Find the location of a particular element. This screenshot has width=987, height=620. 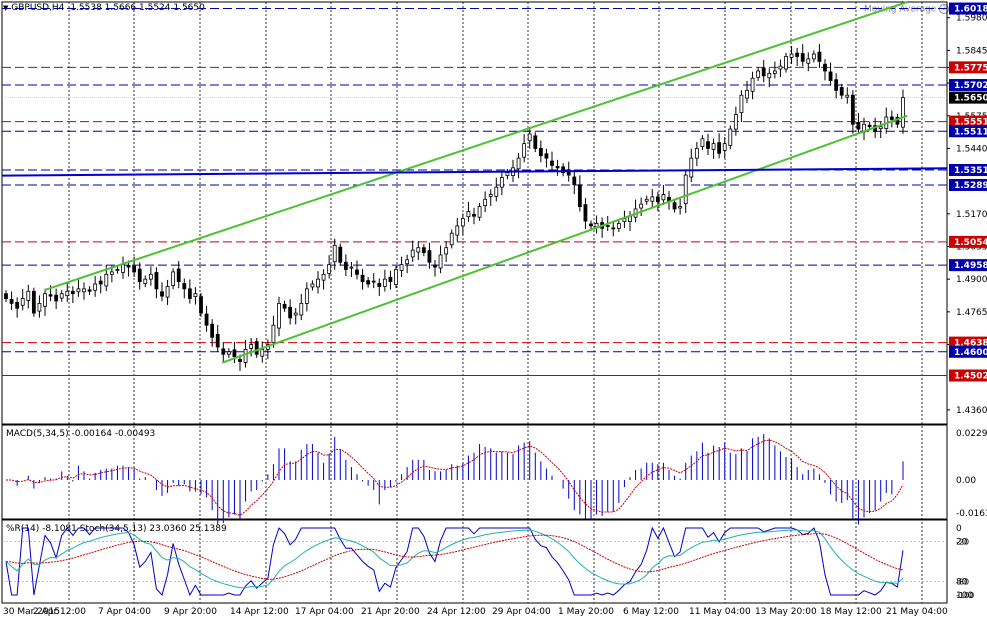

price-tick-label: 1.5170 is located at coordinates (971, 215).